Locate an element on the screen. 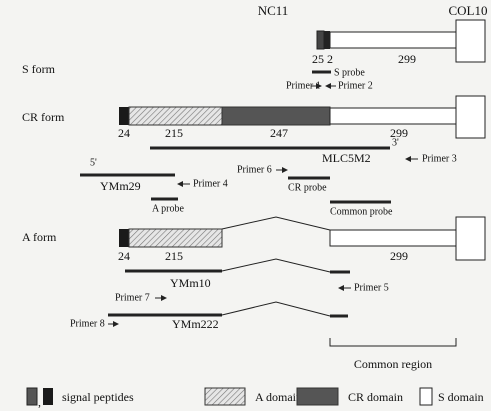 Image resolution: width=491 pixels, height=411 pixels. probe-label: Common probe is located at coordinates (361, 211).